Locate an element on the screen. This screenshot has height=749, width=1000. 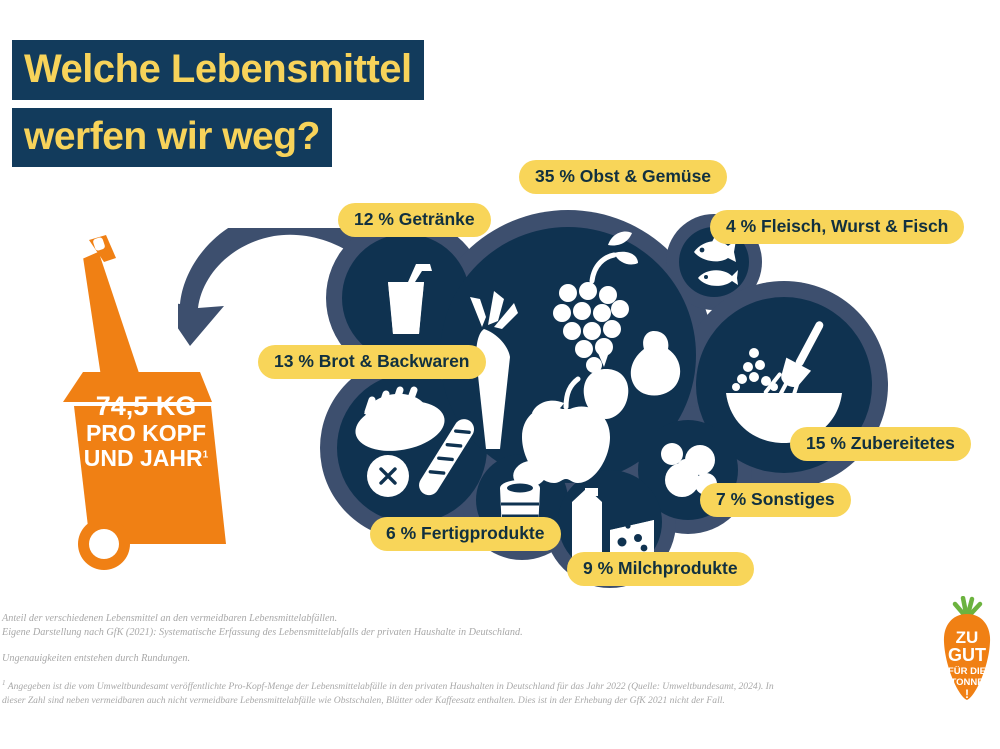
label-fertigprodukte: 6 % Fertigprodukte is located at coordinates (465, 534).